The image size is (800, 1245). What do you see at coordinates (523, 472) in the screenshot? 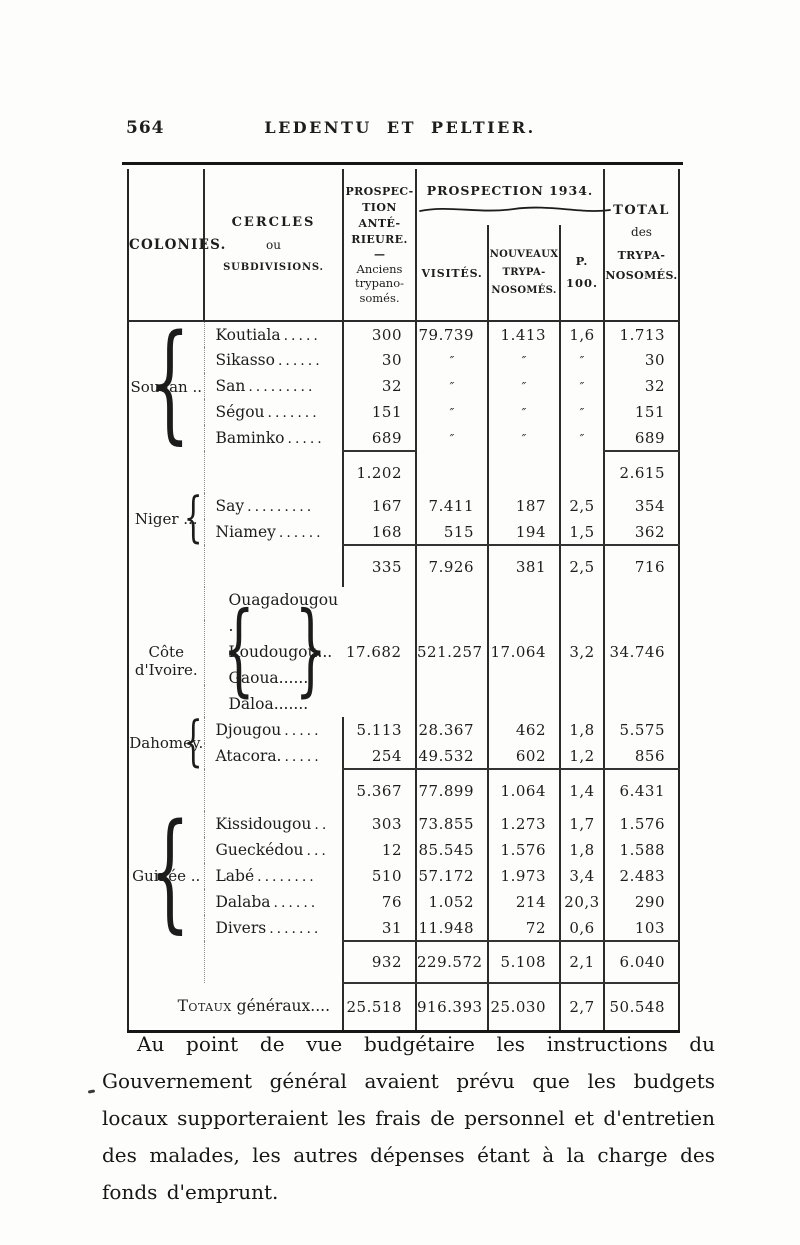
I see `cell-empty` at bounding box center [523, 472].